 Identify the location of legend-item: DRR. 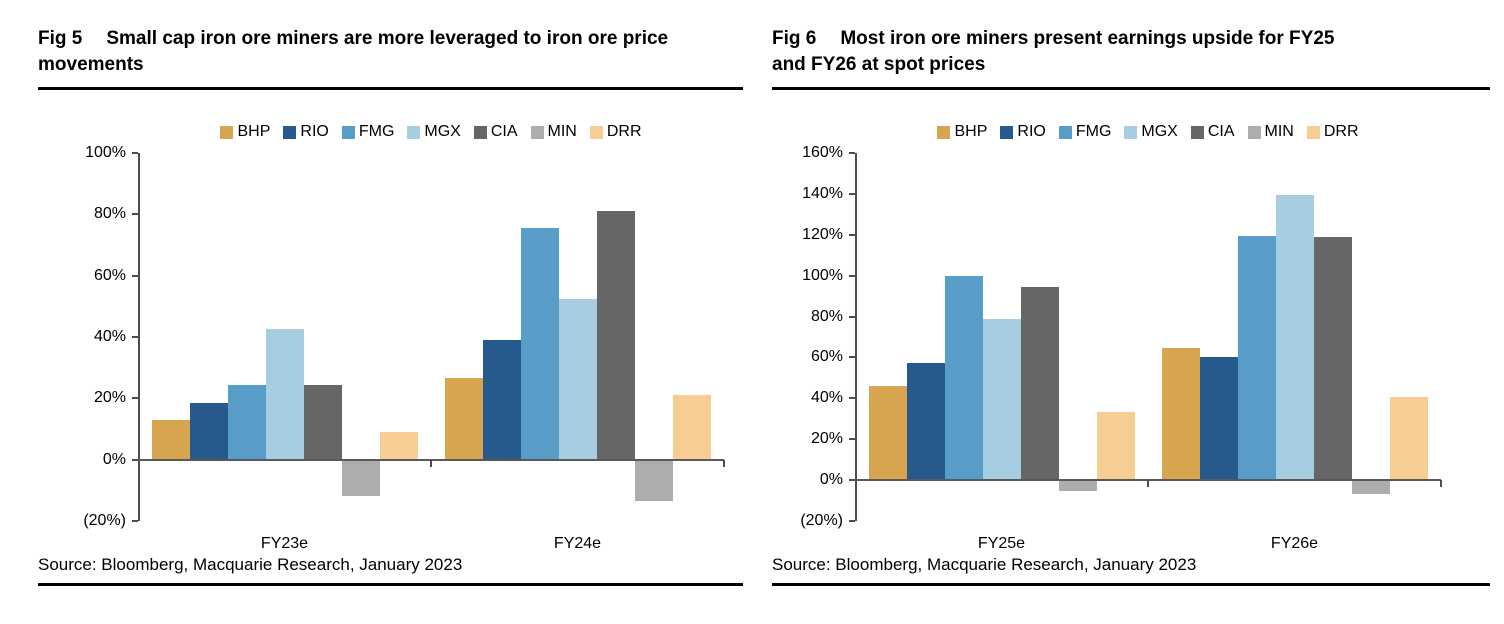
(615, 132).